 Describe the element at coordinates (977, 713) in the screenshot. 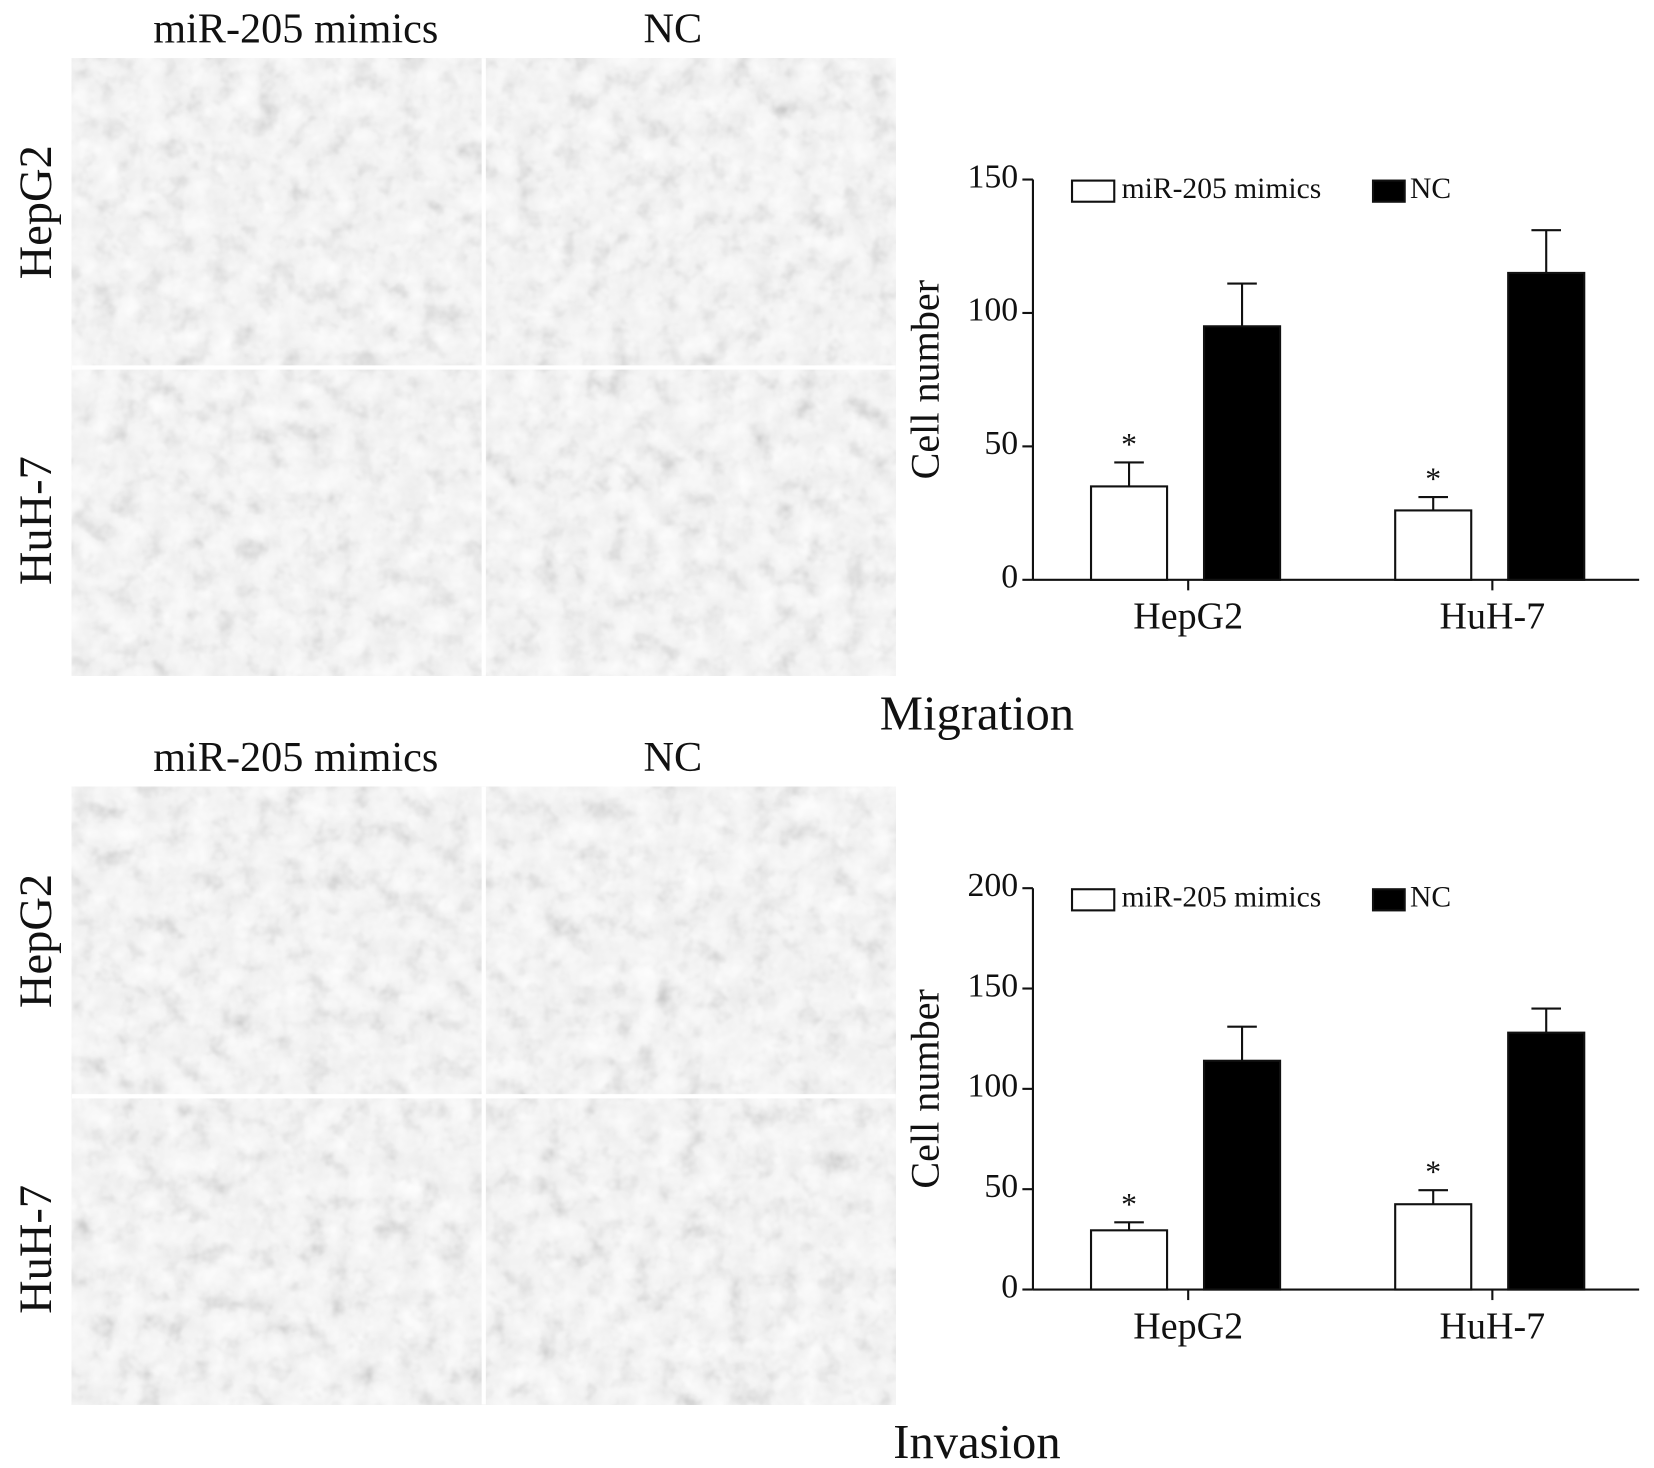

I see `panel-caption: Migration` at that location.